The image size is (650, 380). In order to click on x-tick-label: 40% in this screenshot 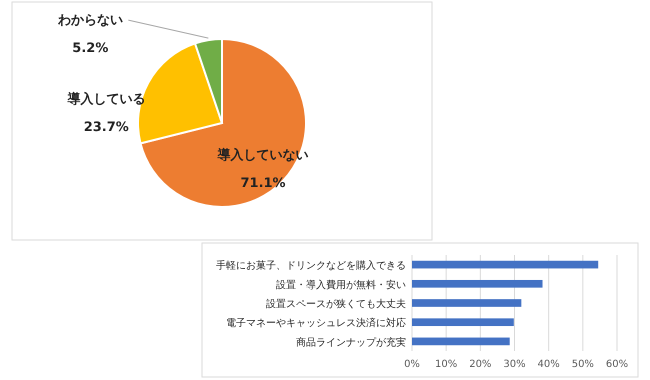, I will do `click(549, 364)`.